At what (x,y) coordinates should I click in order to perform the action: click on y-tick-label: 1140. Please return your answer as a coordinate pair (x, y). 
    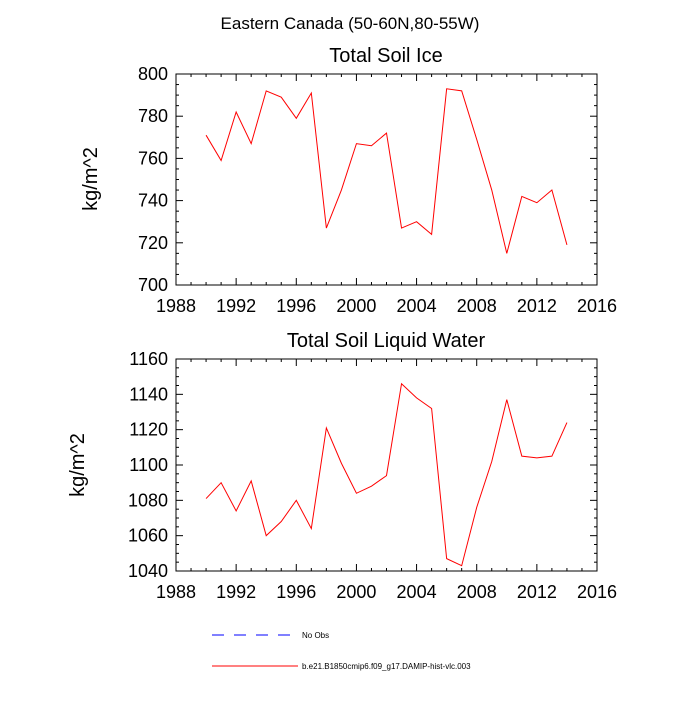
    Looking at the image, I should click on (148, 394).